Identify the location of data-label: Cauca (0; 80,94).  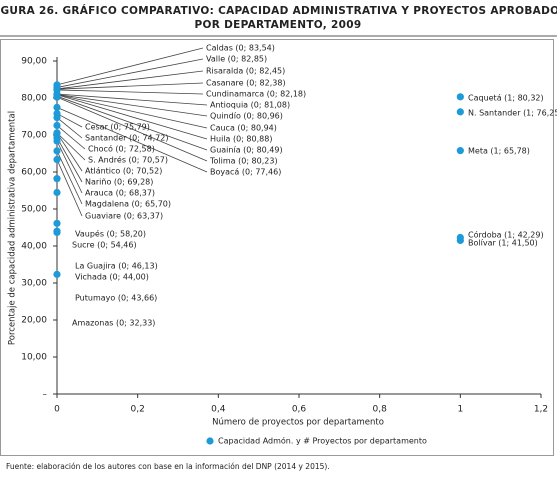
(243, 128).